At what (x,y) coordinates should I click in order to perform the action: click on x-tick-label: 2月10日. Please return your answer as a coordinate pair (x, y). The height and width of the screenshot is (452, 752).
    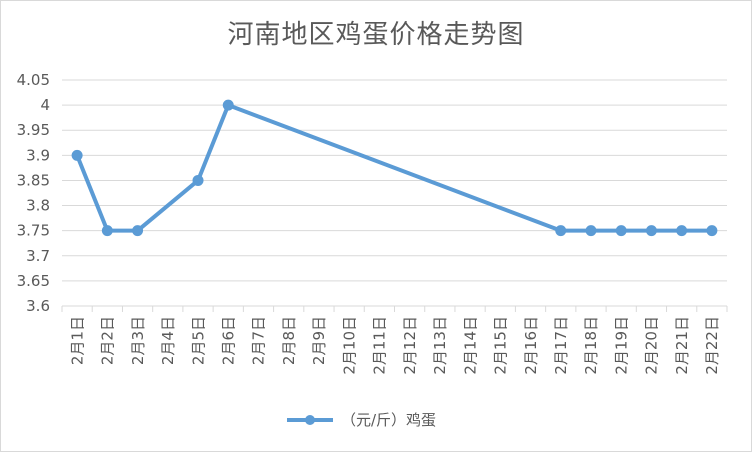
    Looking at the image, I should click on (349, 345).